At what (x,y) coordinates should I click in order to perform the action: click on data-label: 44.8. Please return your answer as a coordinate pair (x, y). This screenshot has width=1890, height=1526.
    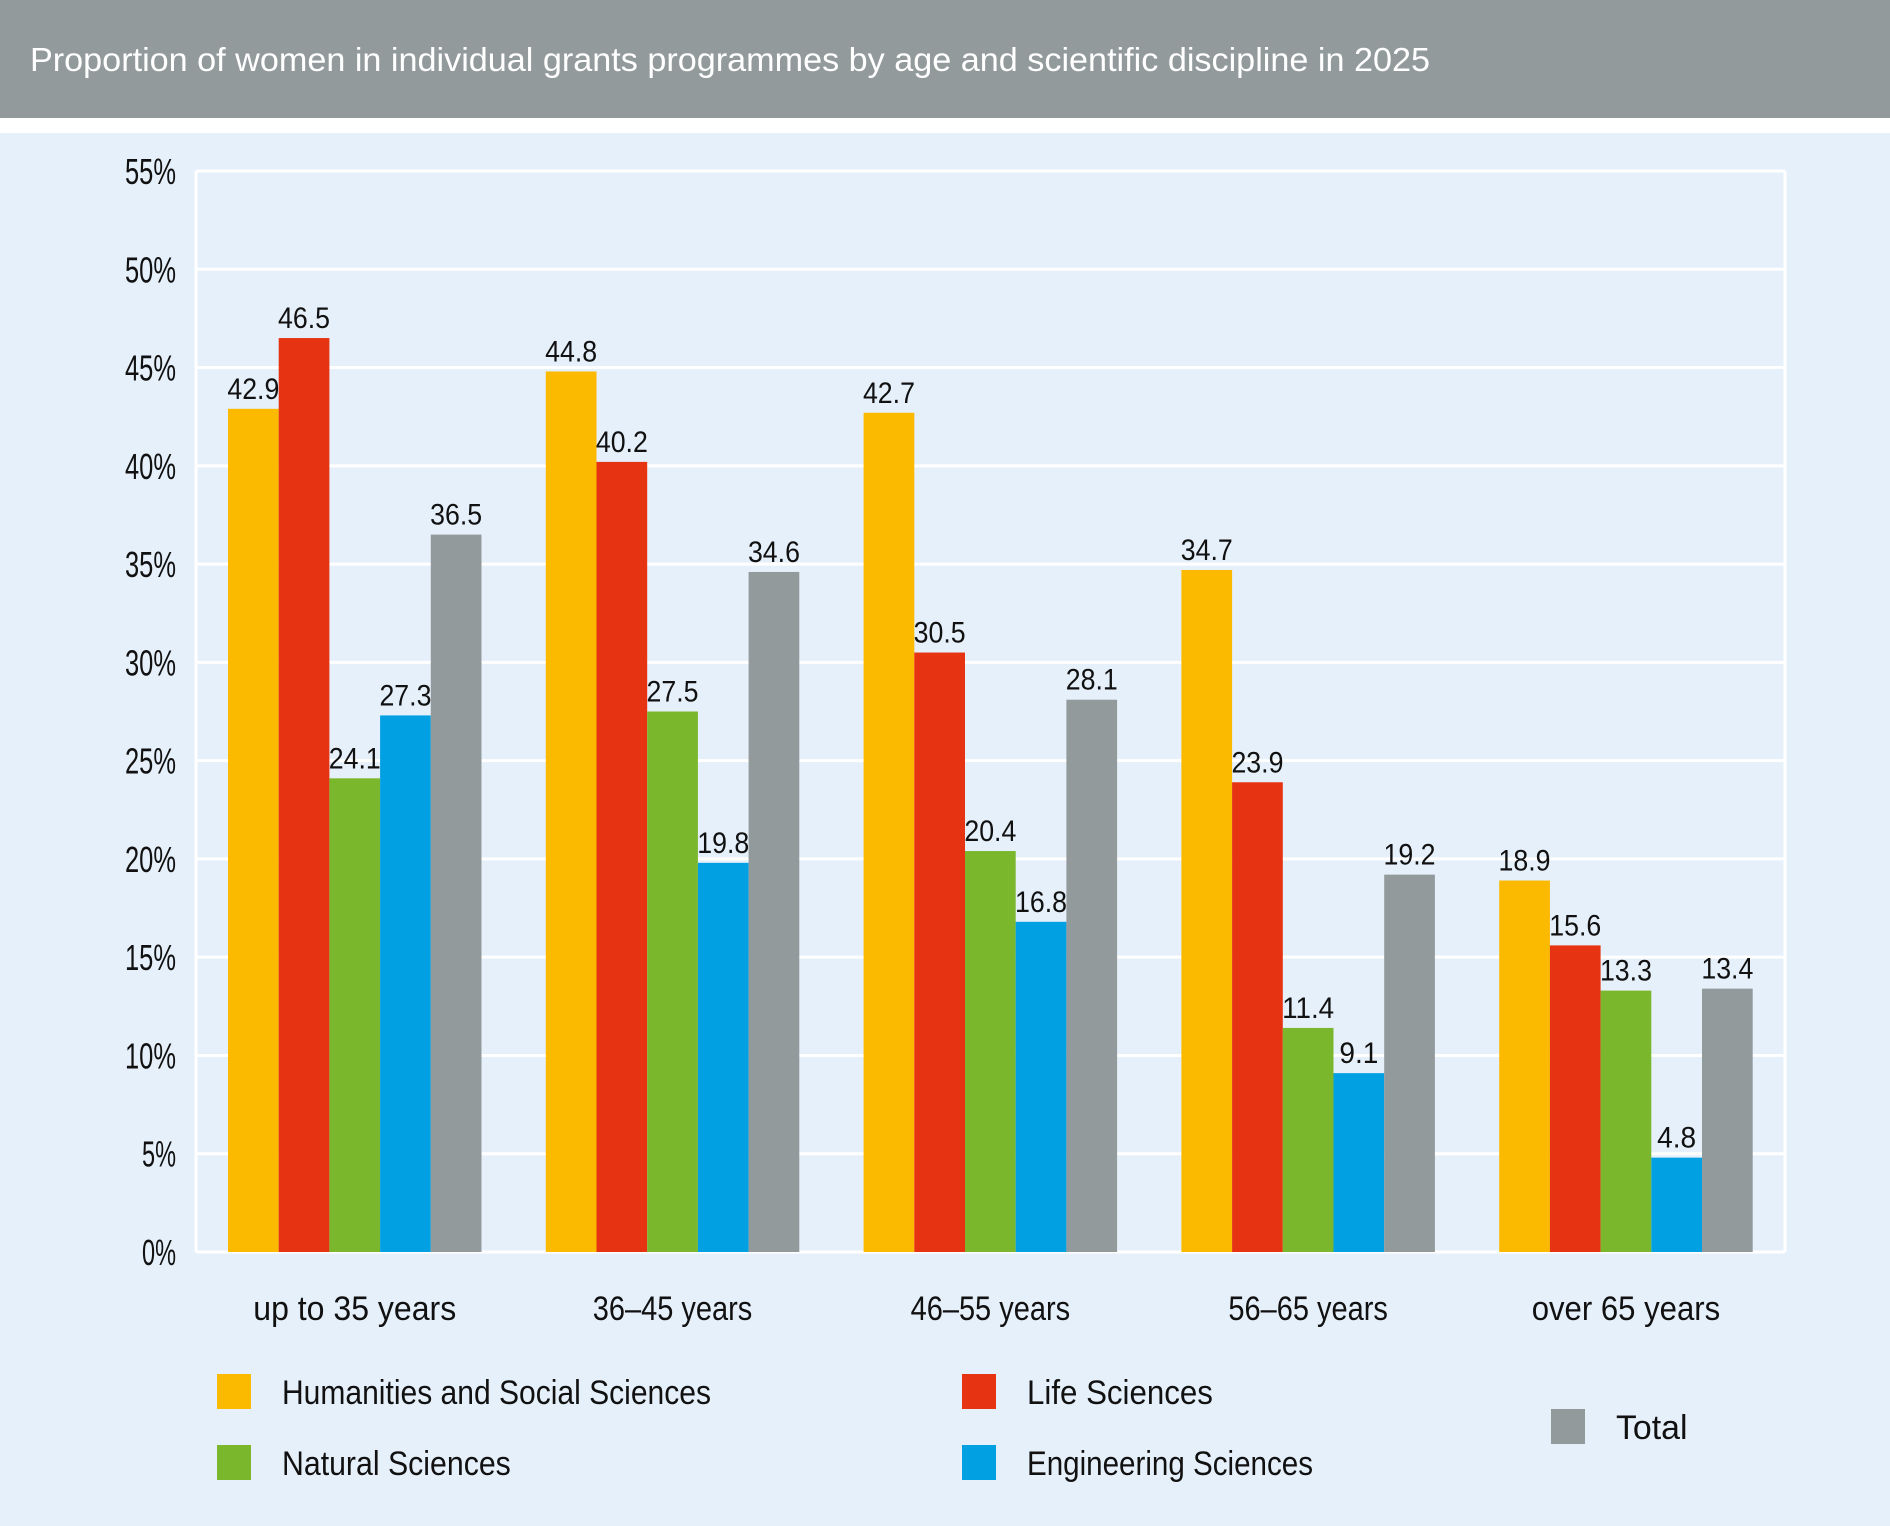
    Looking at the image, I should click on (571, 351).